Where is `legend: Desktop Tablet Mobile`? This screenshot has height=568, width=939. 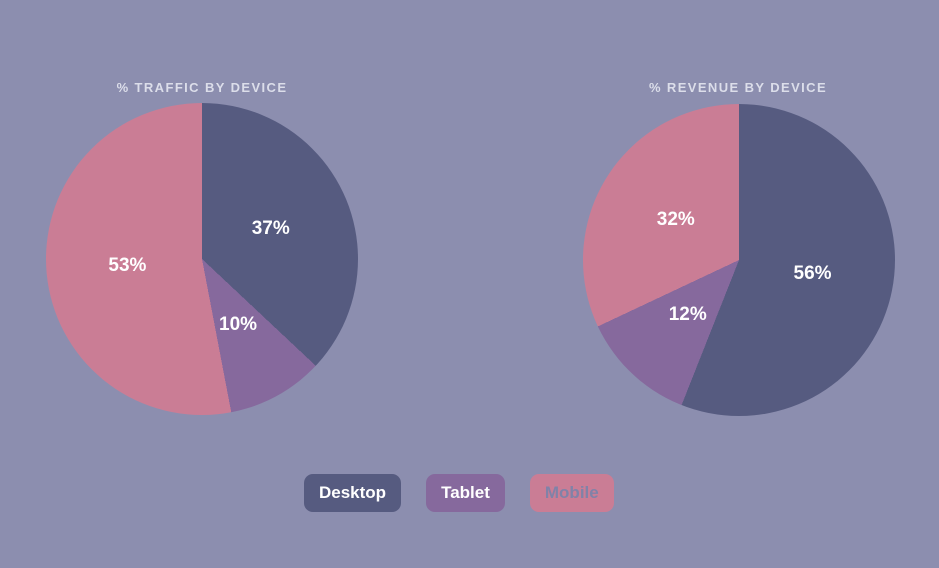 legend: Desktop Tablet Mobile is located at coordinates (459, 493).